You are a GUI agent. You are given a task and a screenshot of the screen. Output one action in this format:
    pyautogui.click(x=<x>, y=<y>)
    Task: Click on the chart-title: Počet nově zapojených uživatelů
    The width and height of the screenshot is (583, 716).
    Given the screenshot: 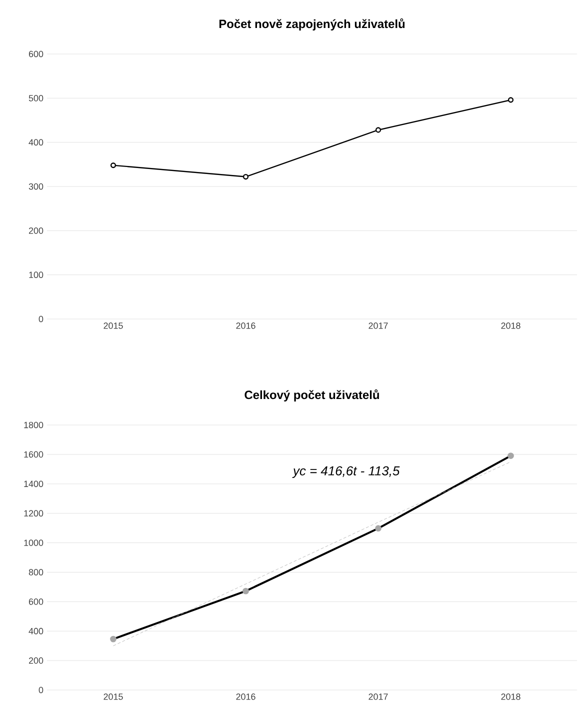 What is the action you would take?
    pyautogui.click(x=312, y=24)
    